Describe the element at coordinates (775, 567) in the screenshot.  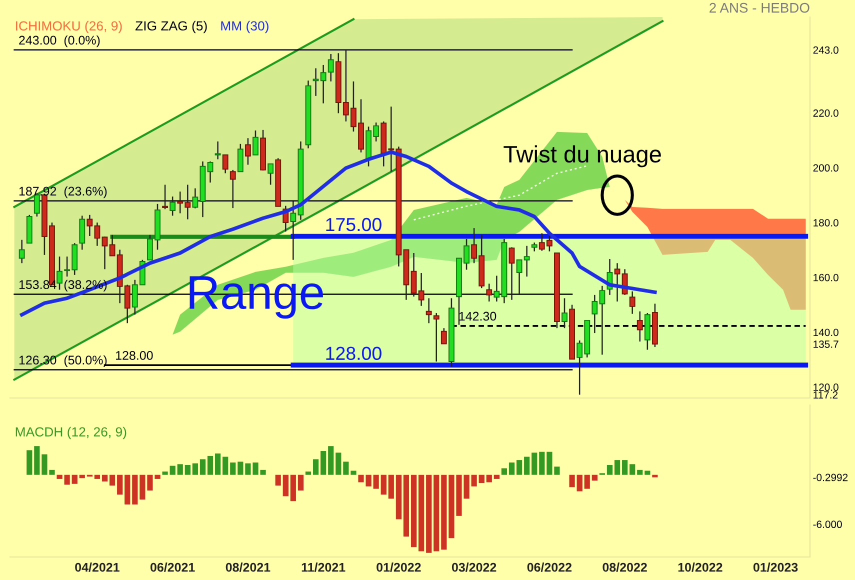
I see `x-tick-label: 01/2023` at that location.